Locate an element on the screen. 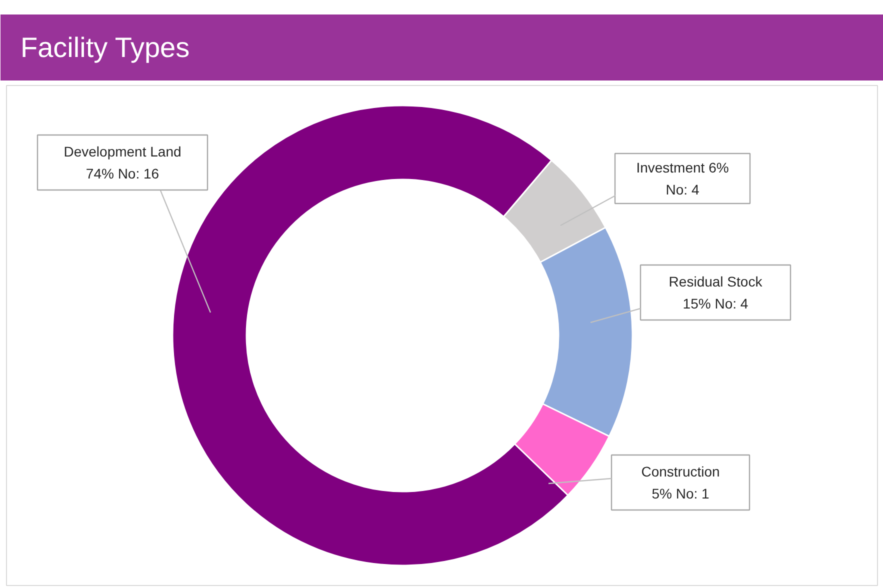 This screenshot has height=588, width=883. chart-title: Facility Types is located at coordinates (105, 47).